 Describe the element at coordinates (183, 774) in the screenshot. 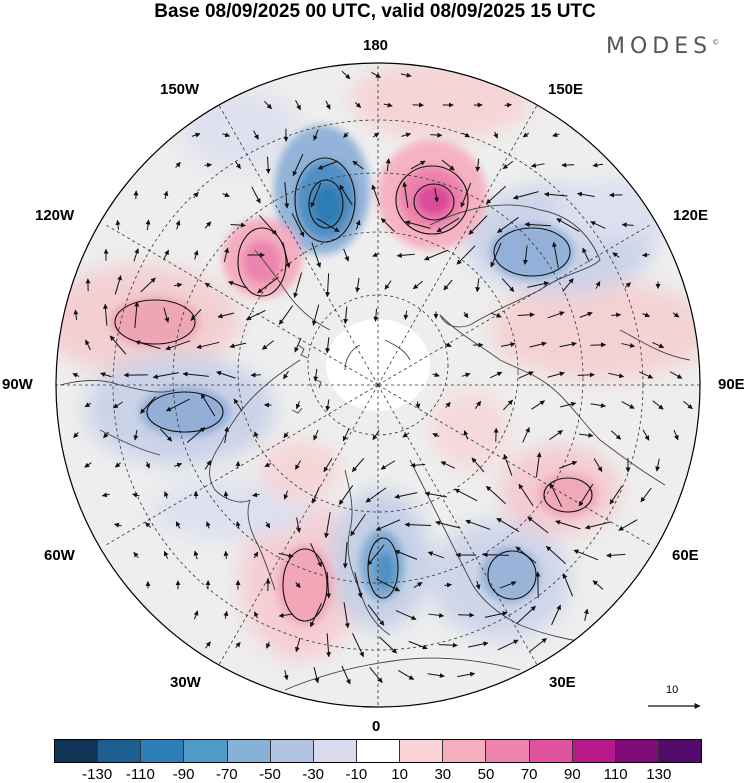

I see `colorbar-tick-label: -90` at that location.